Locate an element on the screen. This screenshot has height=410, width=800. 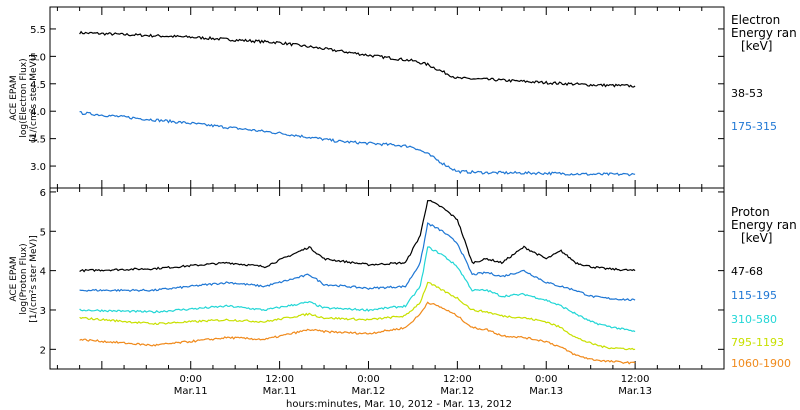
y-tick-label: 4.5 is located at coordinates (38, 85).